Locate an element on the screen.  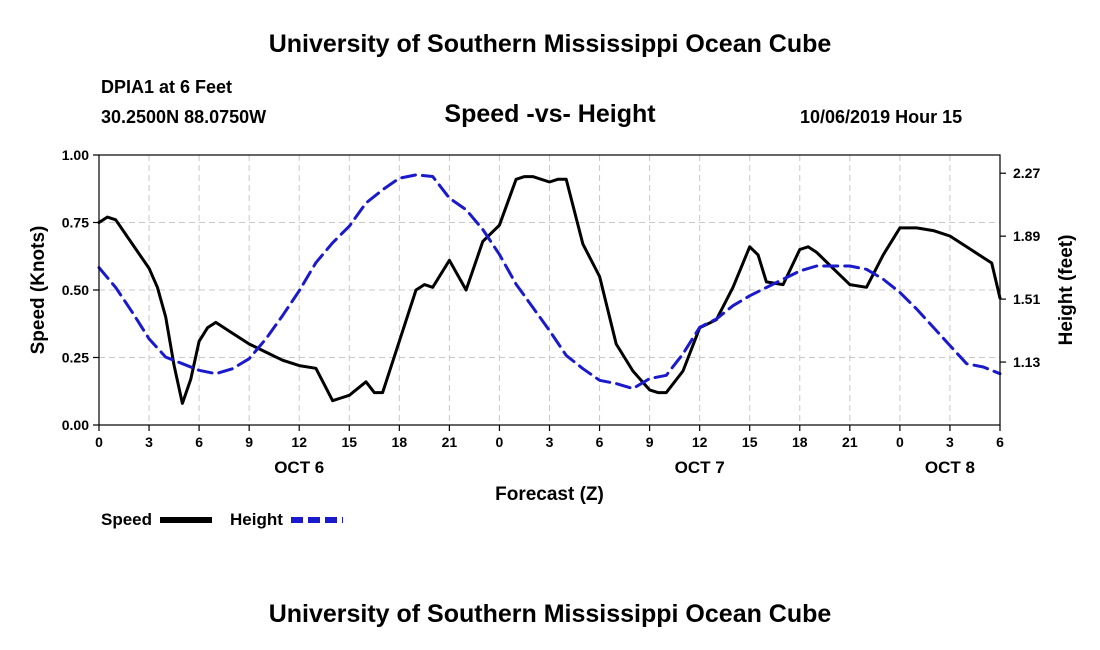
y-right-tick-label: 1.51 is located at coordinates (1026, 299).